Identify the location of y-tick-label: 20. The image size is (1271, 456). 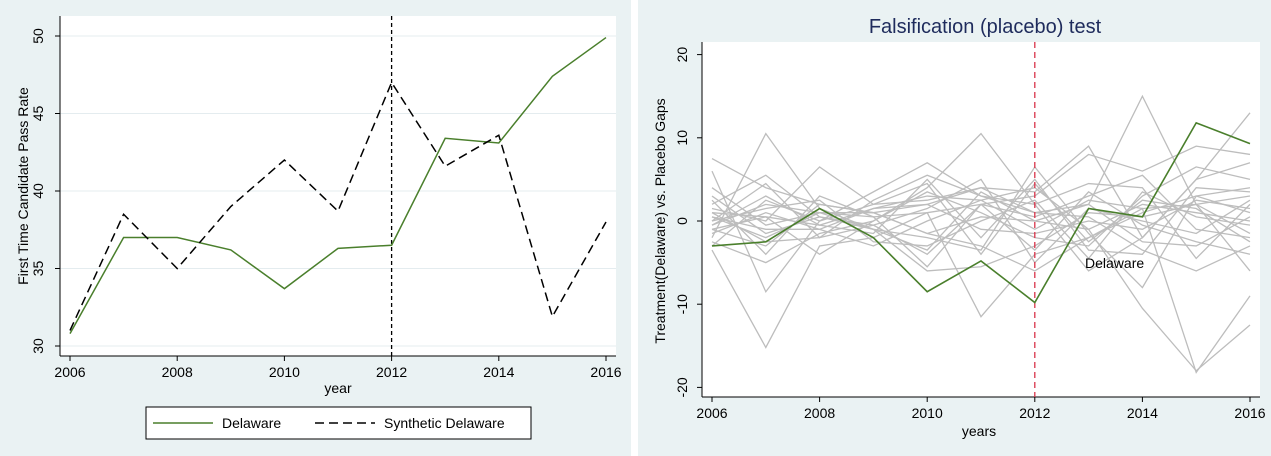
(682, 55).